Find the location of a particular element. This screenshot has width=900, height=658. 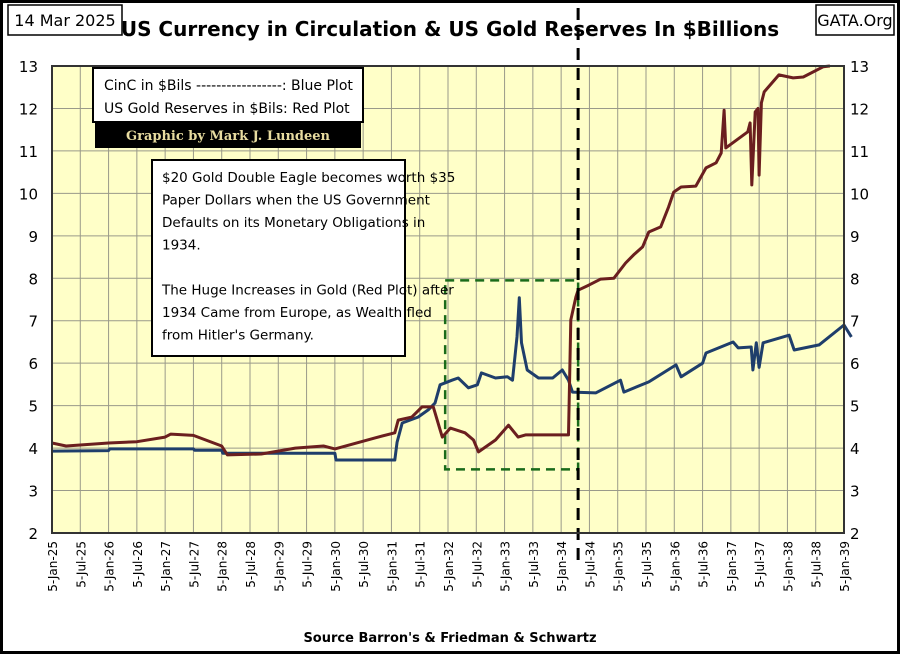

x-tick-label: 5-Jan-36 is located at coordinates (675, 566).